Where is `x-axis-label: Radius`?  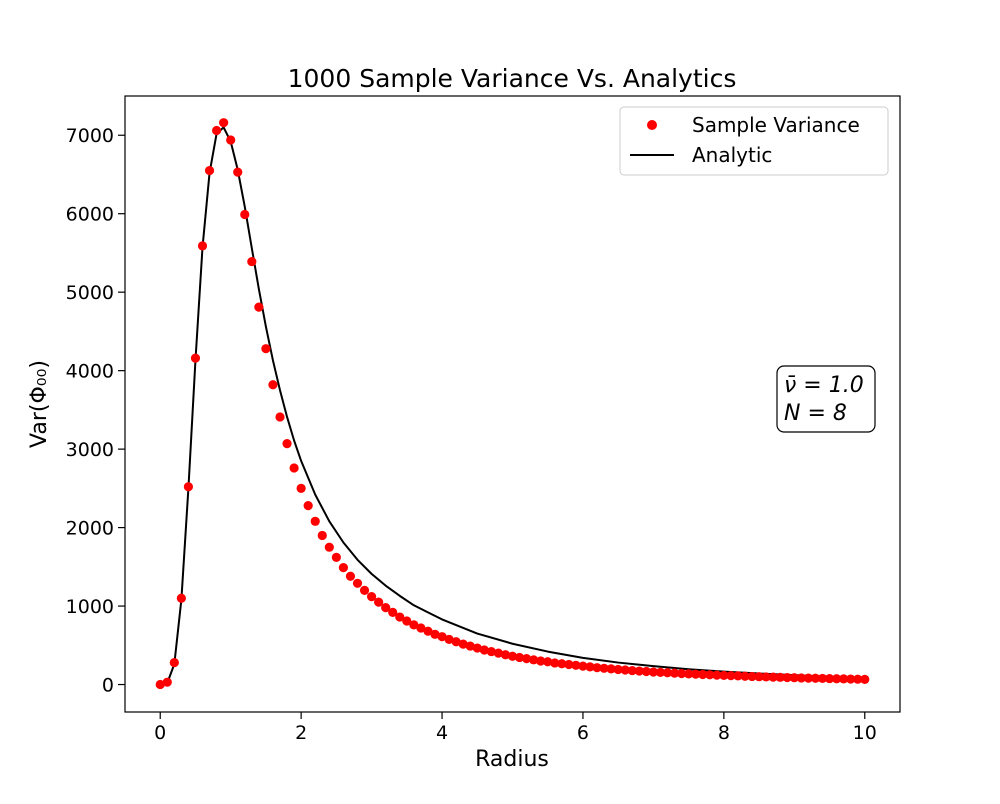 x-axis-label: Radius is located at coordinates (512, 759).